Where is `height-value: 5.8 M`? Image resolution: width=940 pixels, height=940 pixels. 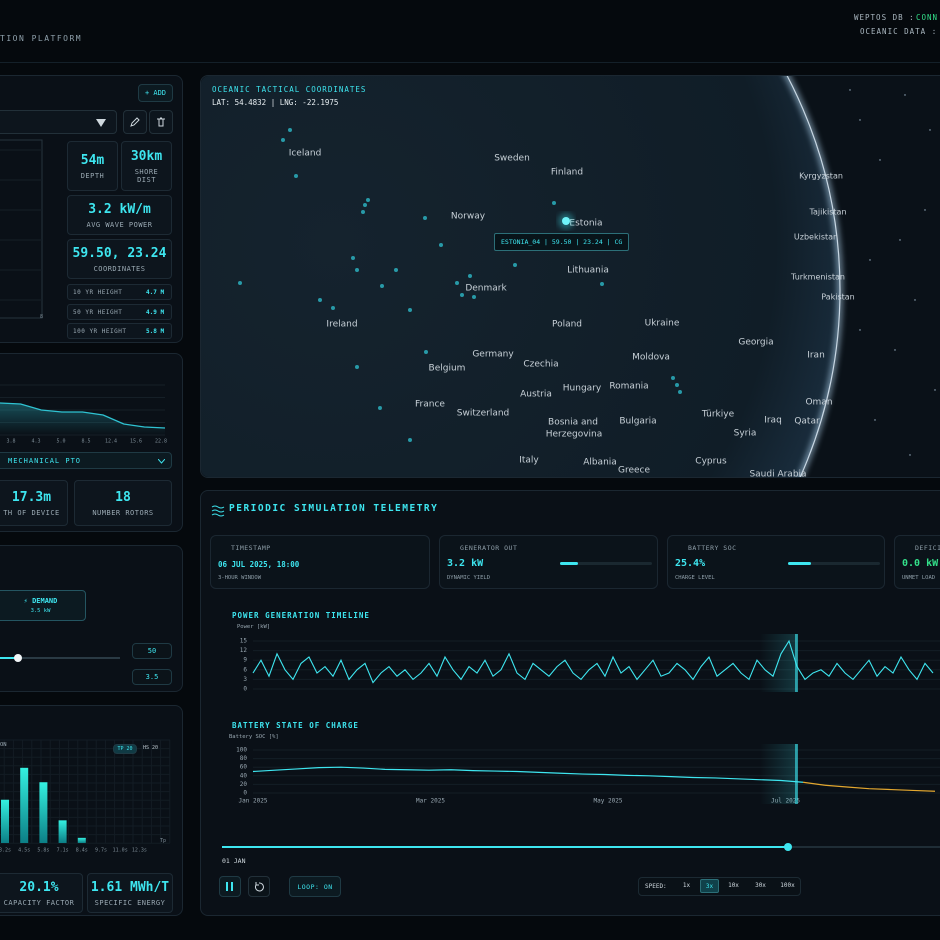
height-value: 5.8 M is located at coordinates (155, 331).